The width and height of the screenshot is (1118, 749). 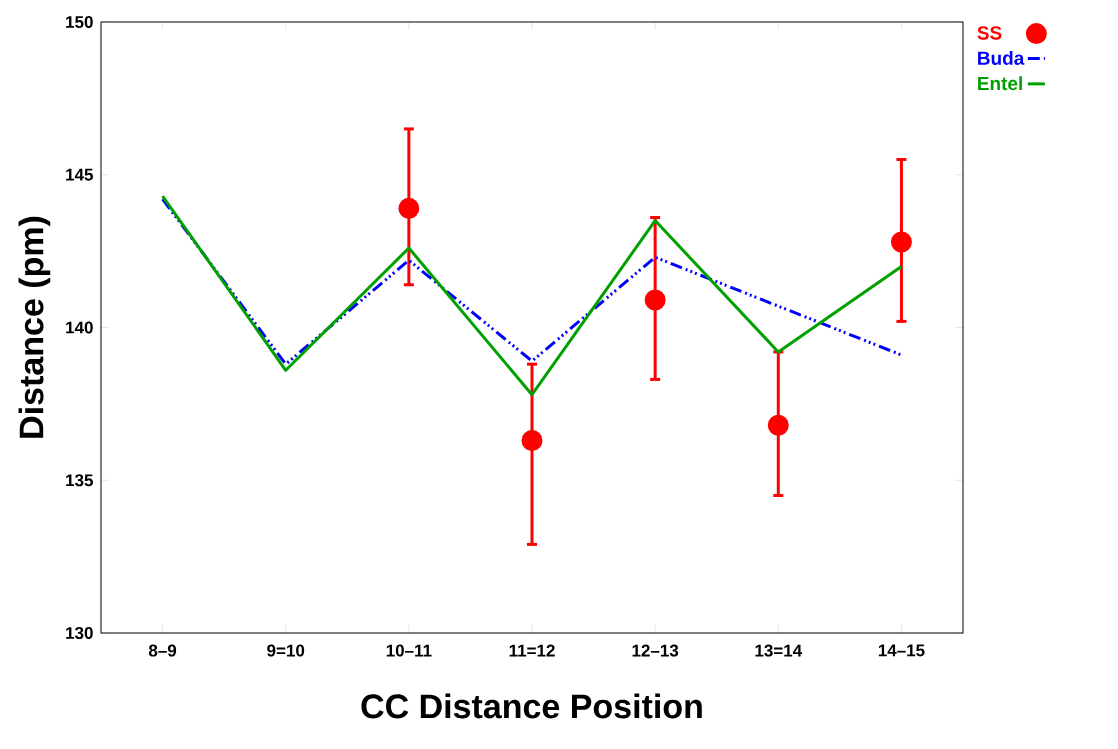 What do you see at coordinates (79, 174) in the screenshot?
I see `y-tick-label: 145` at bounding box center [79, 174].